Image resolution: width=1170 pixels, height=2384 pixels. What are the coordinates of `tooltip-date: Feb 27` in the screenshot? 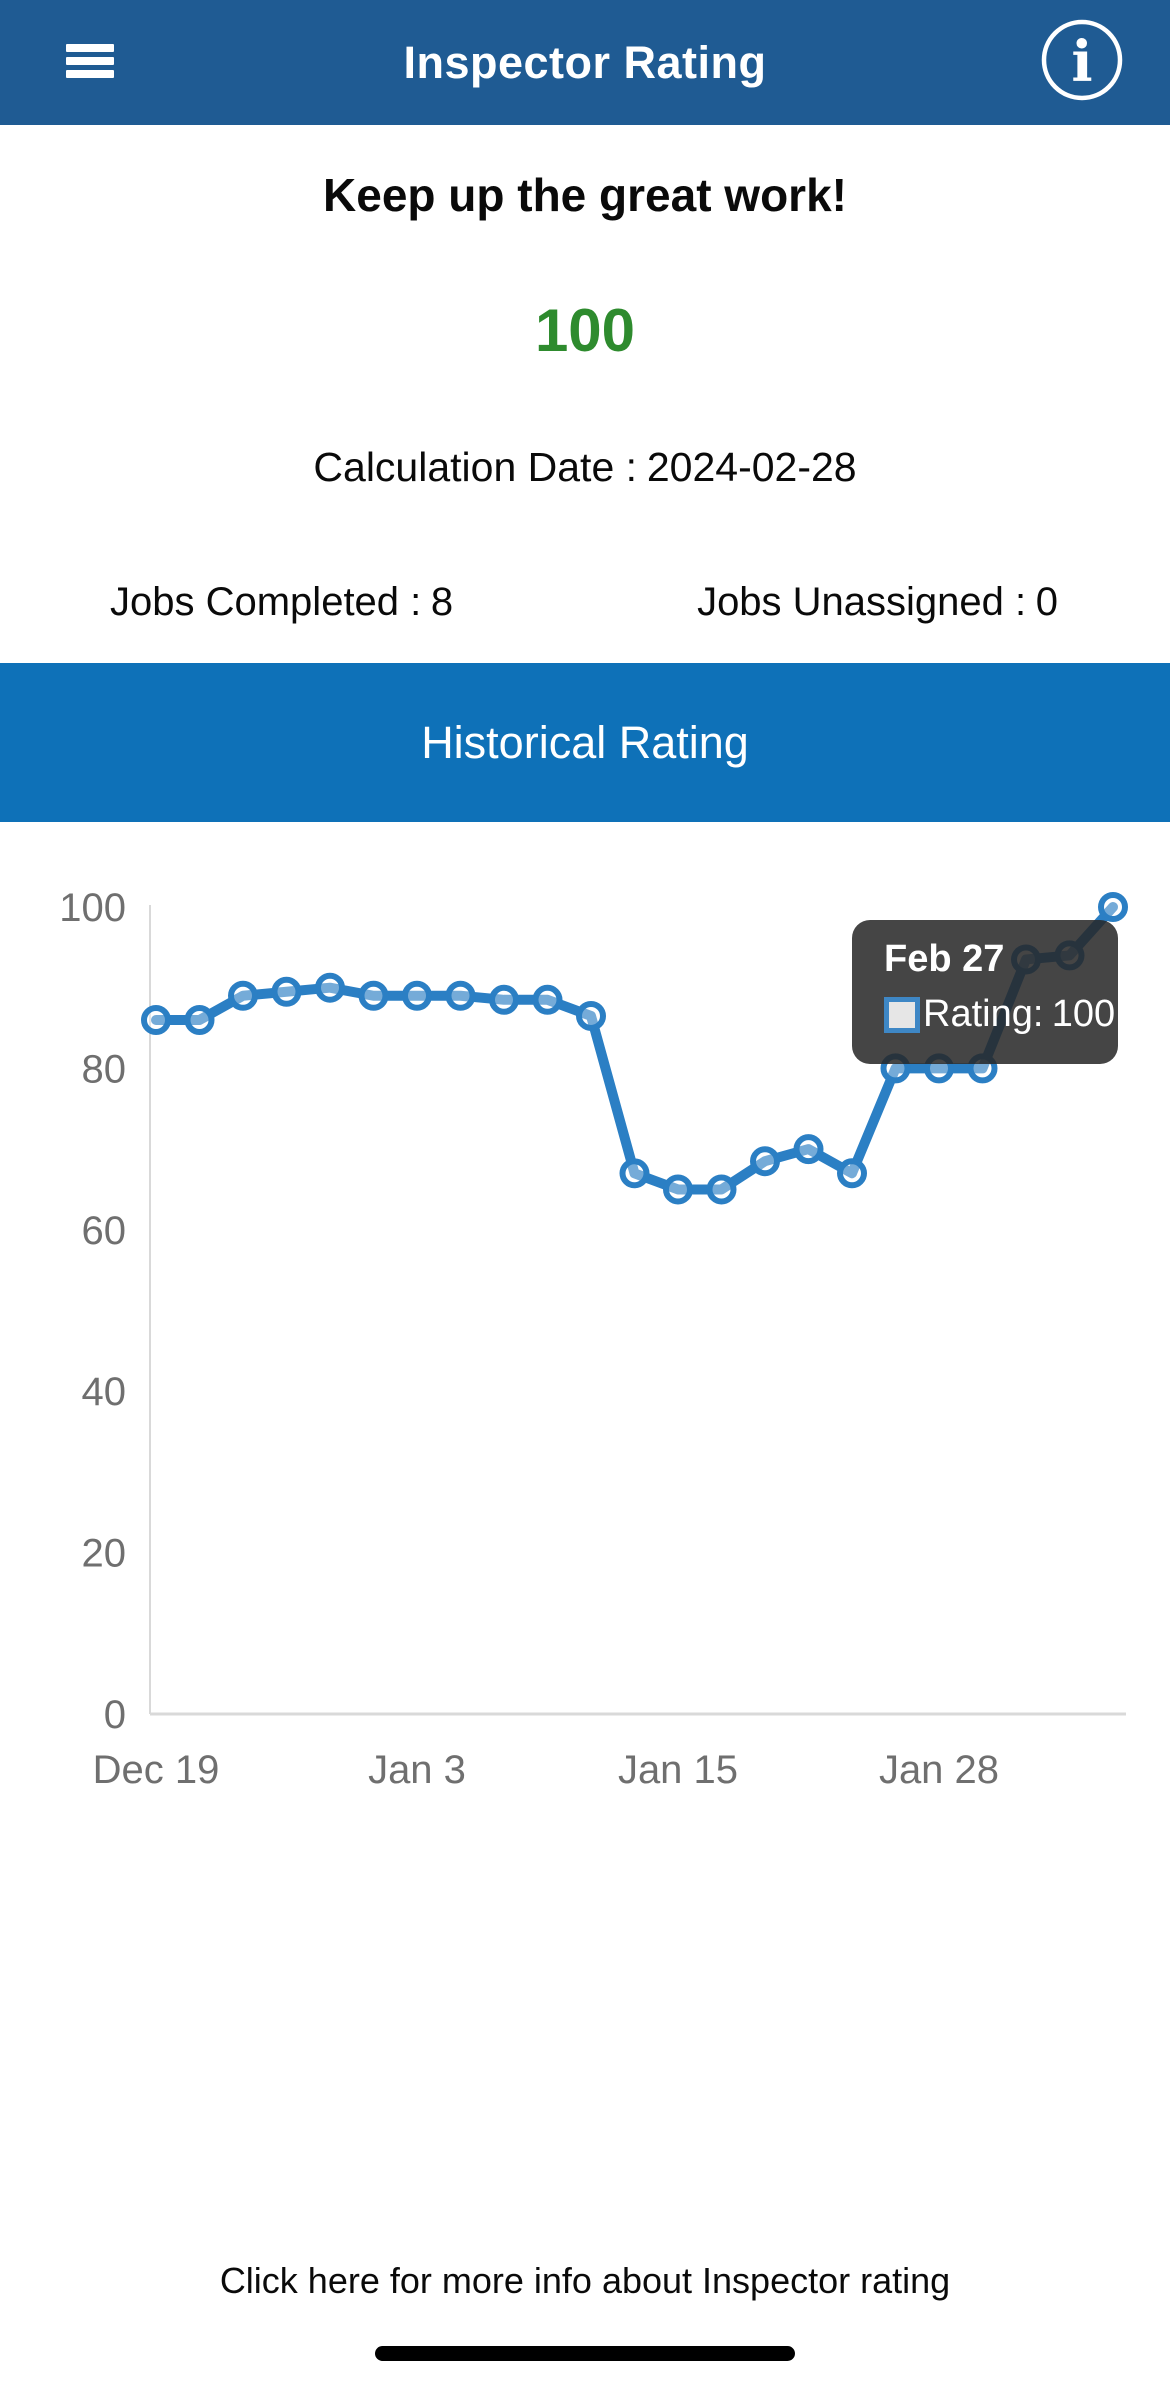 It's located at (944, 959).